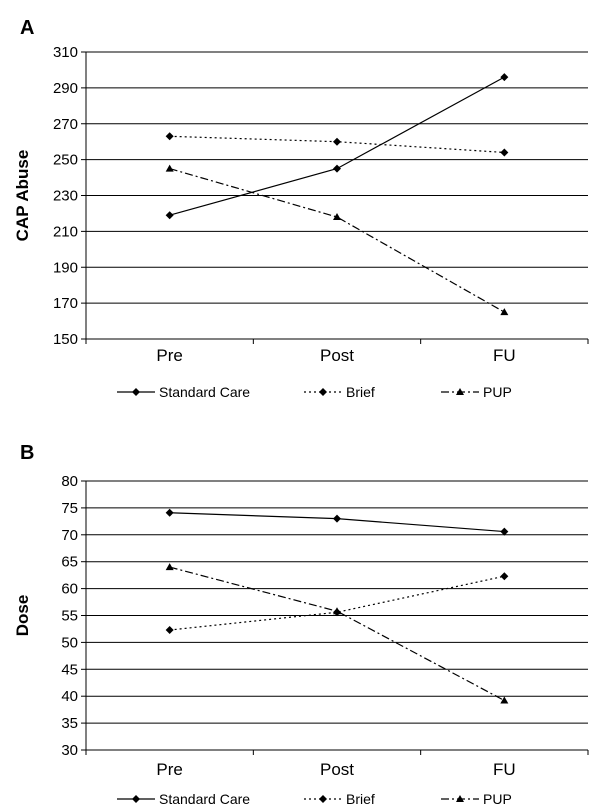 This screenshot has height=808, width=598. What do you see at coordinates (22, 196) in the screenshot?
I see `y-axis-label: CAP Abuse` at bounding box center [22, 196].